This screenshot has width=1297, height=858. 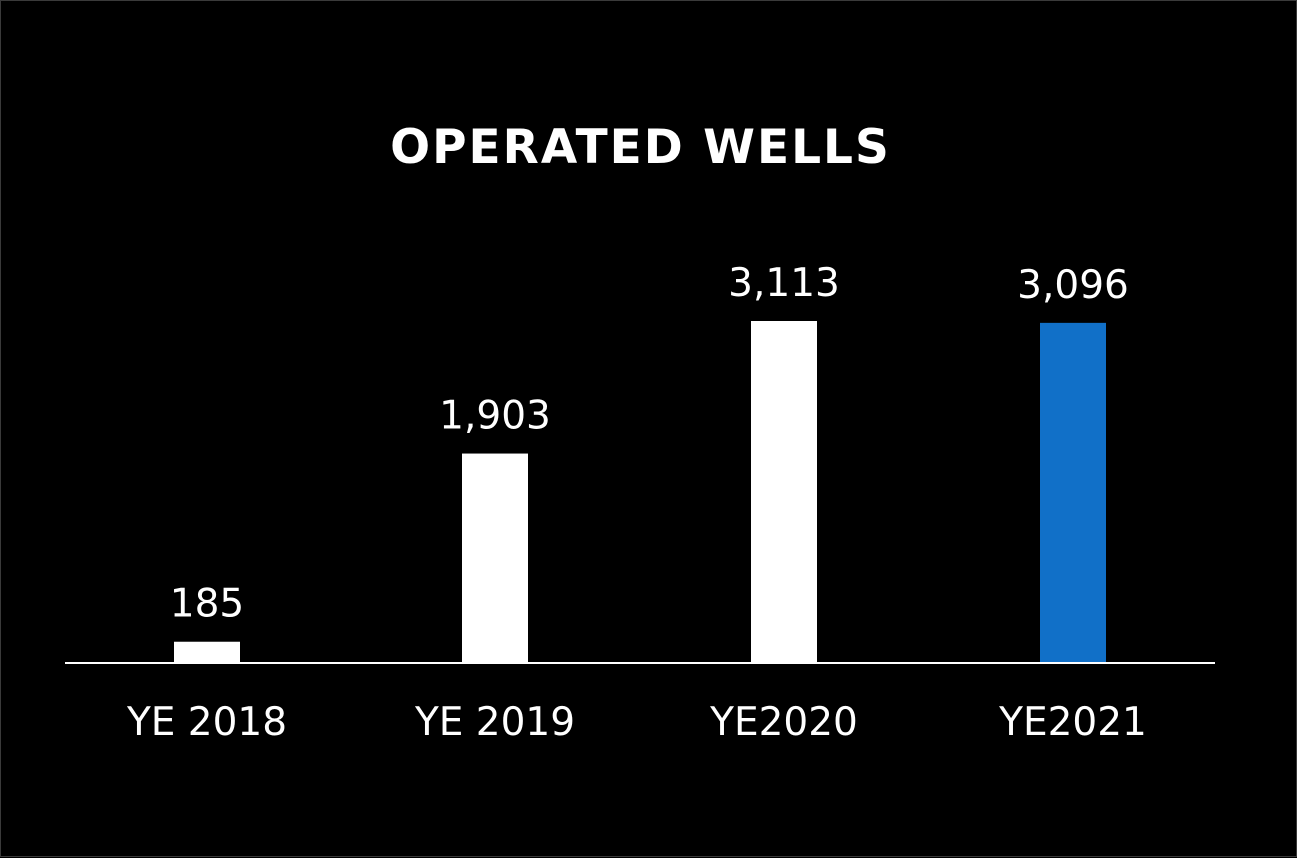 What do you see at coordinates (207, 604) in the screenshot?
I see `data-label-1: 185` at bounding box center [207, 604].